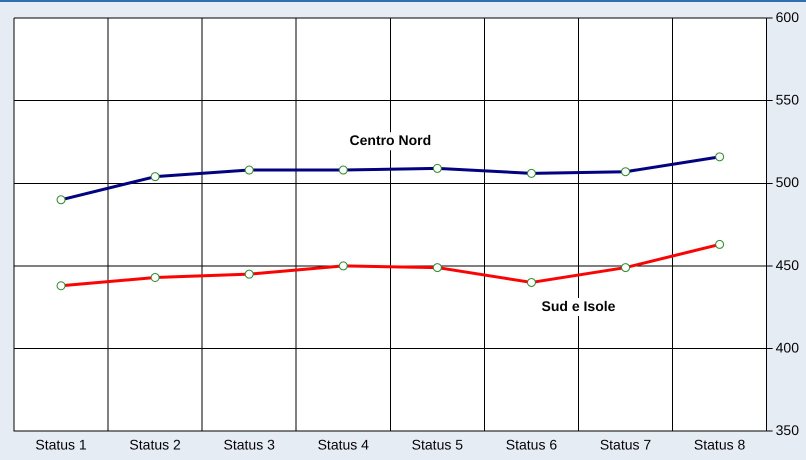 This screenshot has width=806, height=460. What do you see at coordinates (532, 444) in the screenshot?
I see `x-tick-label: Status 6` at bounding box center [532, 444].